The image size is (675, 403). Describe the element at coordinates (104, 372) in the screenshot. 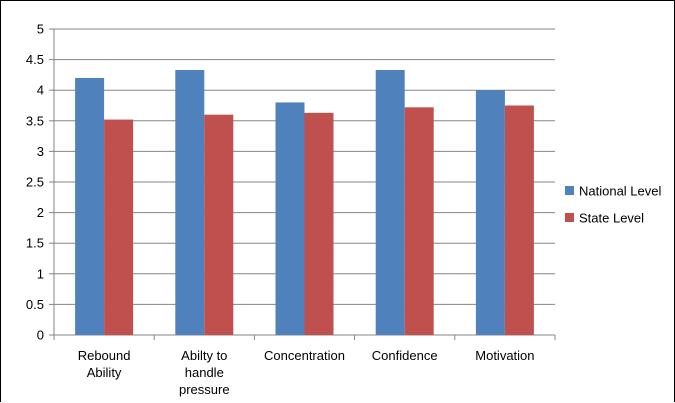

I see `x-tick-label-line: Ability` at that location.